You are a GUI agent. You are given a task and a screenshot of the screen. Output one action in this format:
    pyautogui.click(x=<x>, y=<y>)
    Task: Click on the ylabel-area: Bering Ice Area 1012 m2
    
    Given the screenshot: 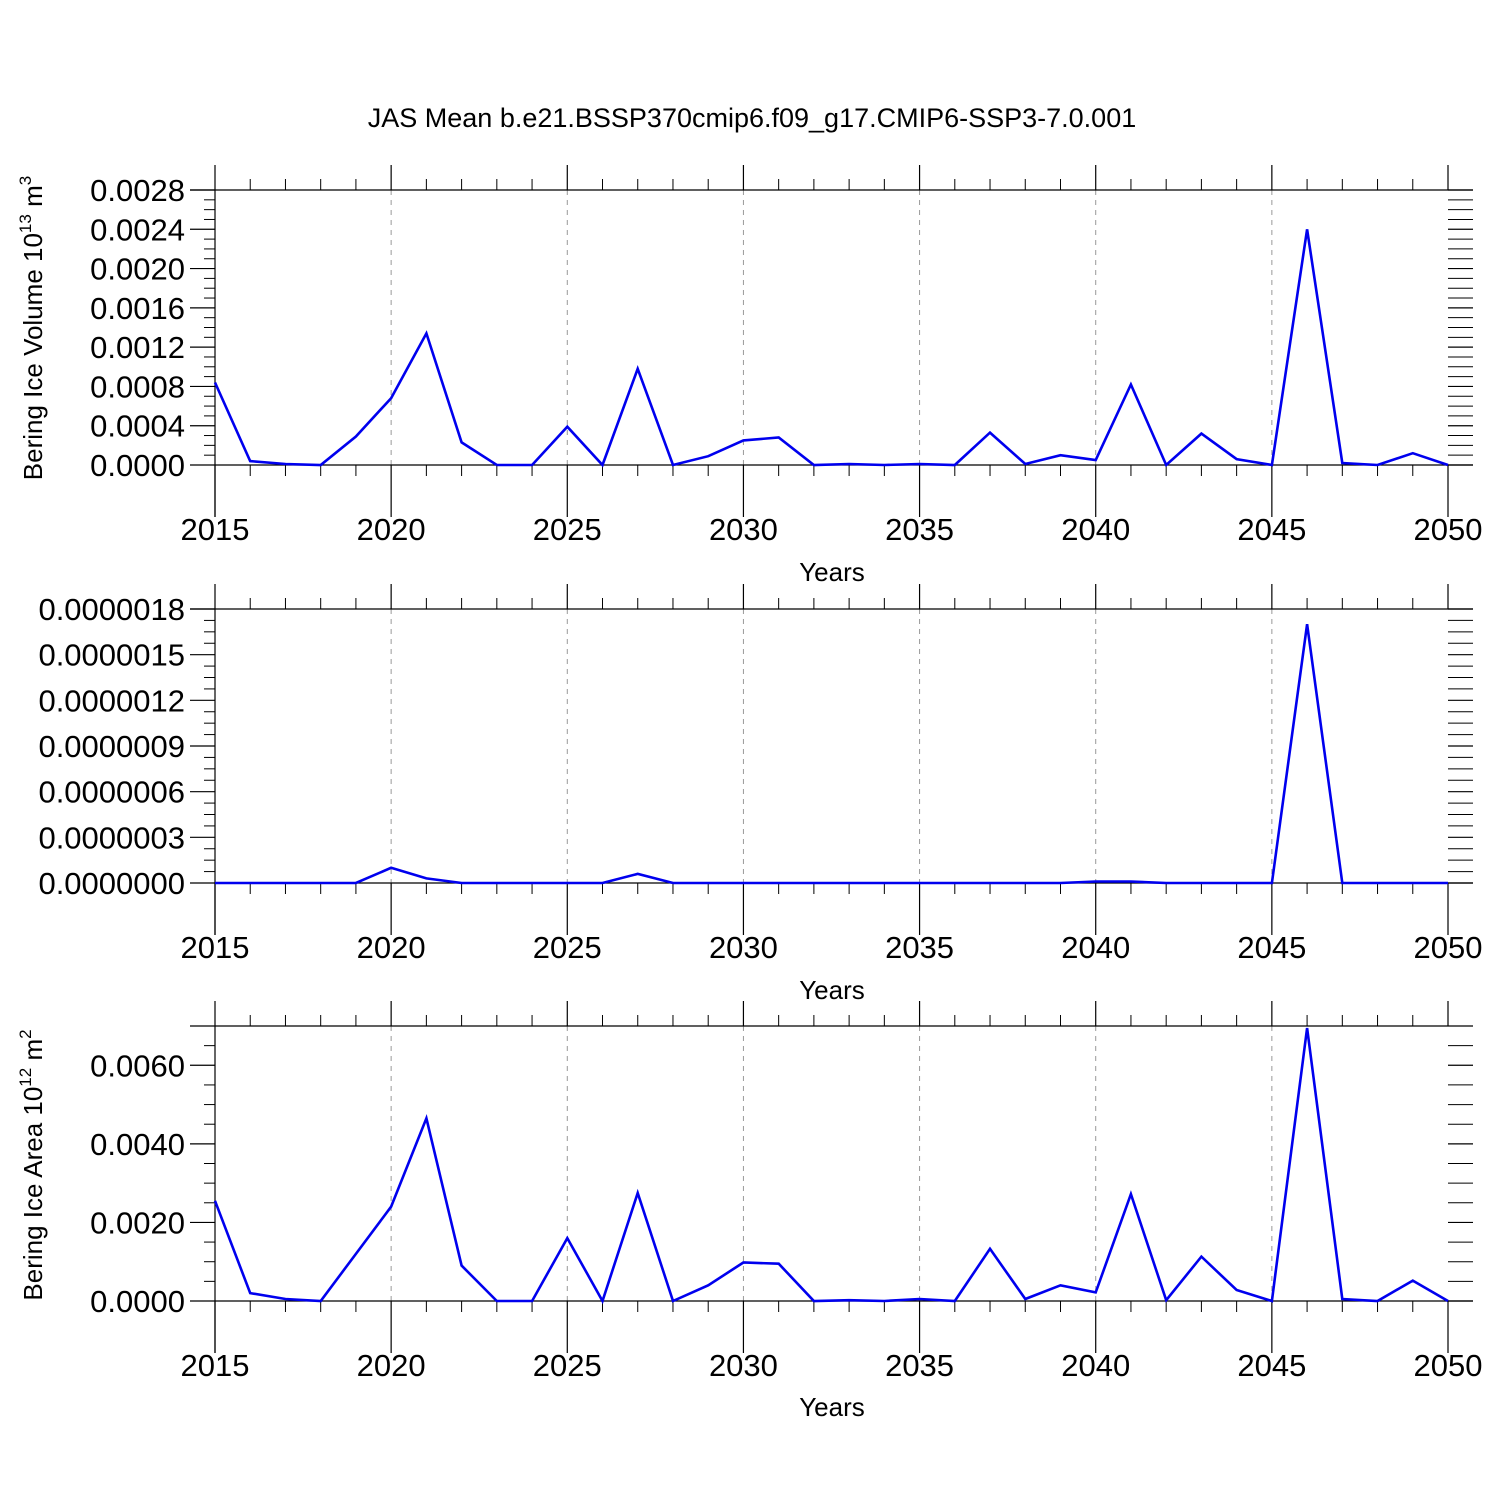 What is the action you would take?
    pyautogui.click(x=32, y=1164)
    